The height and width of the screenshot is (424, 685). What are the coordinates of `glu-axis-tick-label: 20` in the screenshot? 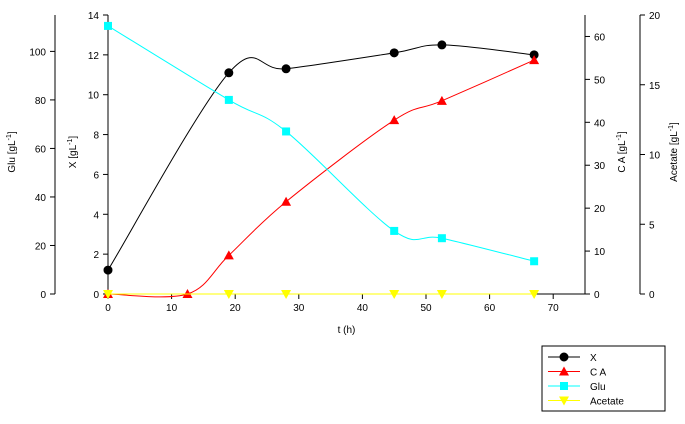 It's located at (41, 246).